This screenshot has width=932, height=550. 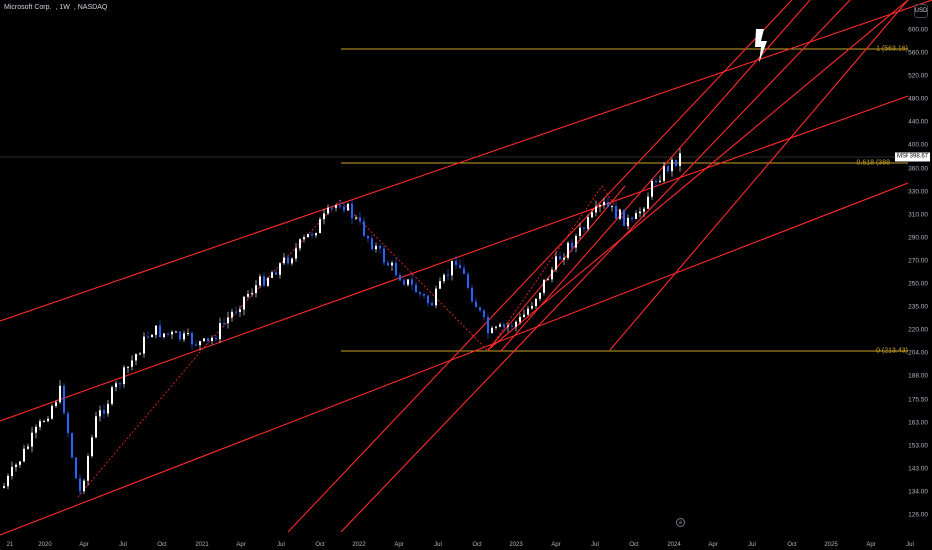 What do you see at coordinates (10, 545) in the screenshot?
I see `time-axis-label: 21` at bounding box center [10, 545].